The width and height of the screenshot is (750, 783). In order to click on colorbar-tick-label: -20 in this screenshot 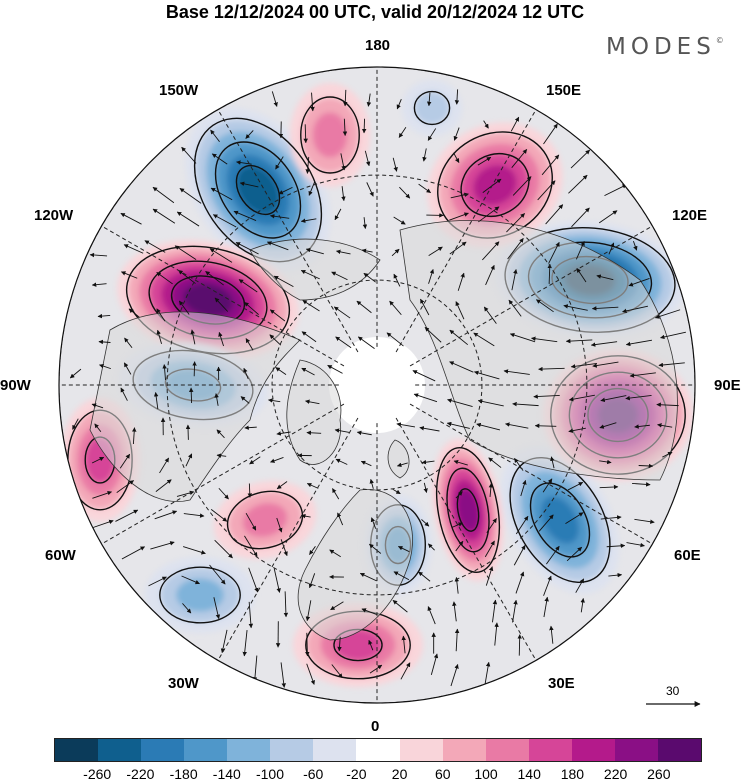, I will do `click(356, 774)`.